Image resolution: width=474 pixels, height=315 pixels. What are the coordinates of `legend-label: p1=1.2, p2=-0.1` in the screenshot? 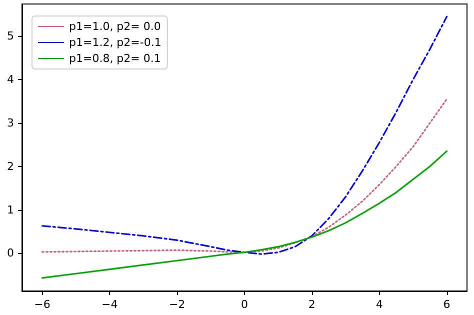 It's located at (115, 42).